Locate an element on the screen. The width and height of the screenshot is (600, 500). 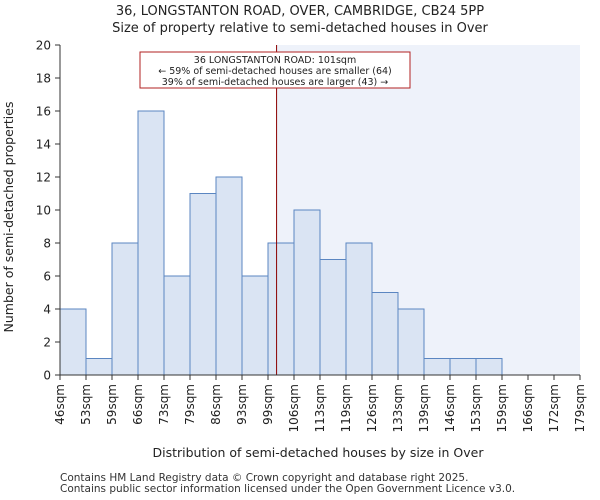
y-tick-label: 0 is located at coordinates (47, 376).